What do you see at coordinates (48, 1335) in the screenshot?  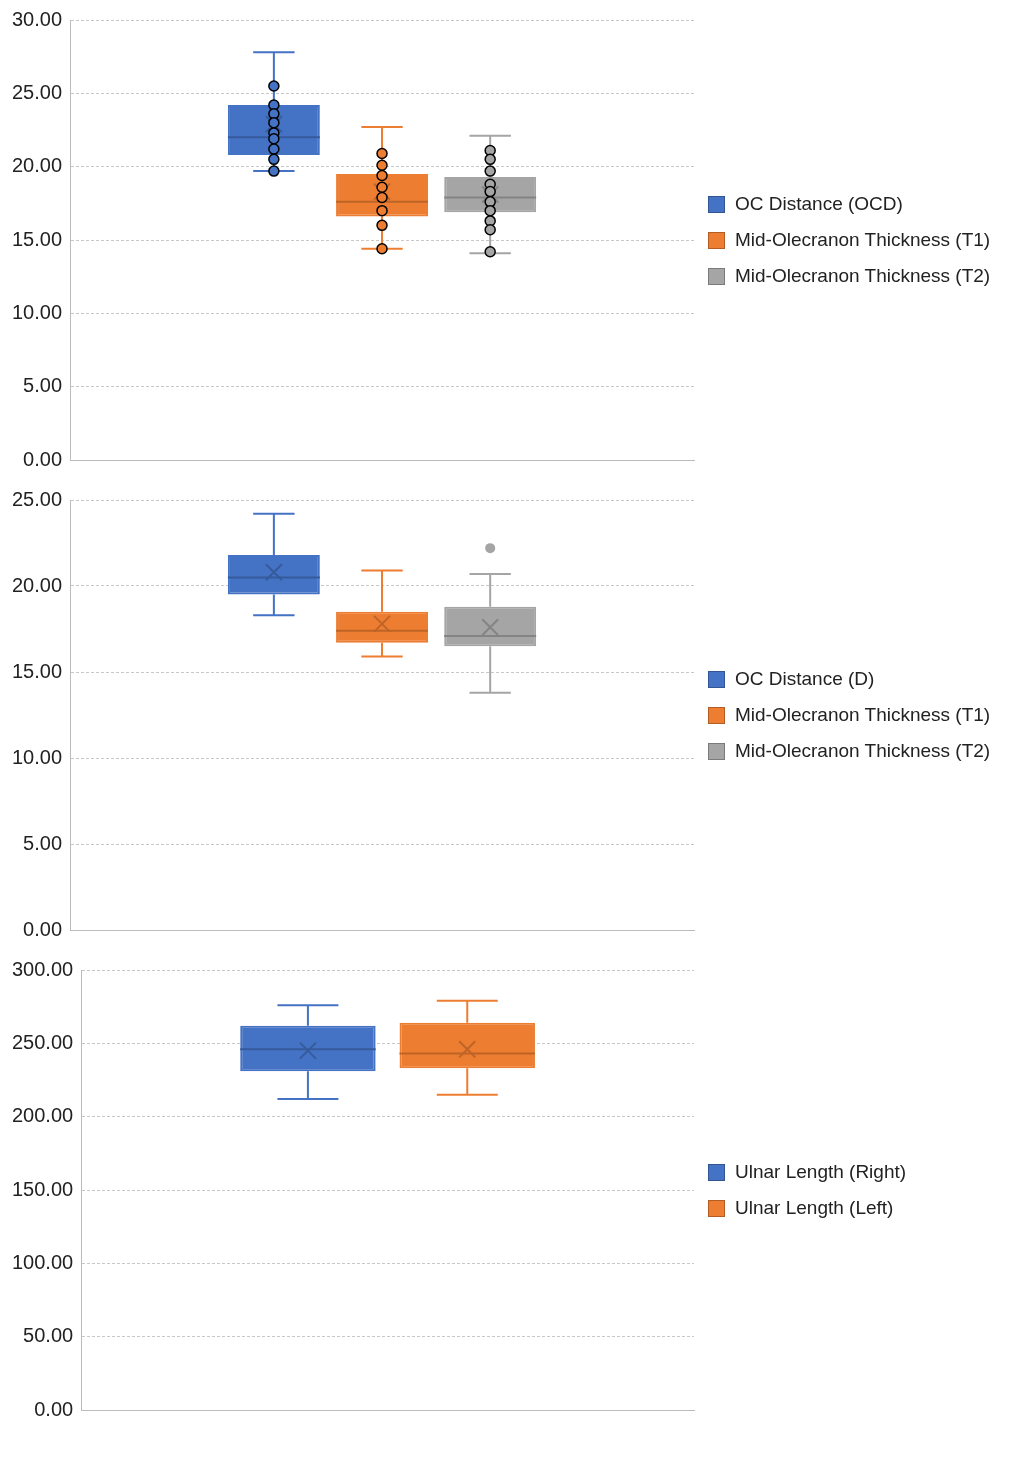 I see `y-tick-label: 50.00` at bounding box center [48, 1335].